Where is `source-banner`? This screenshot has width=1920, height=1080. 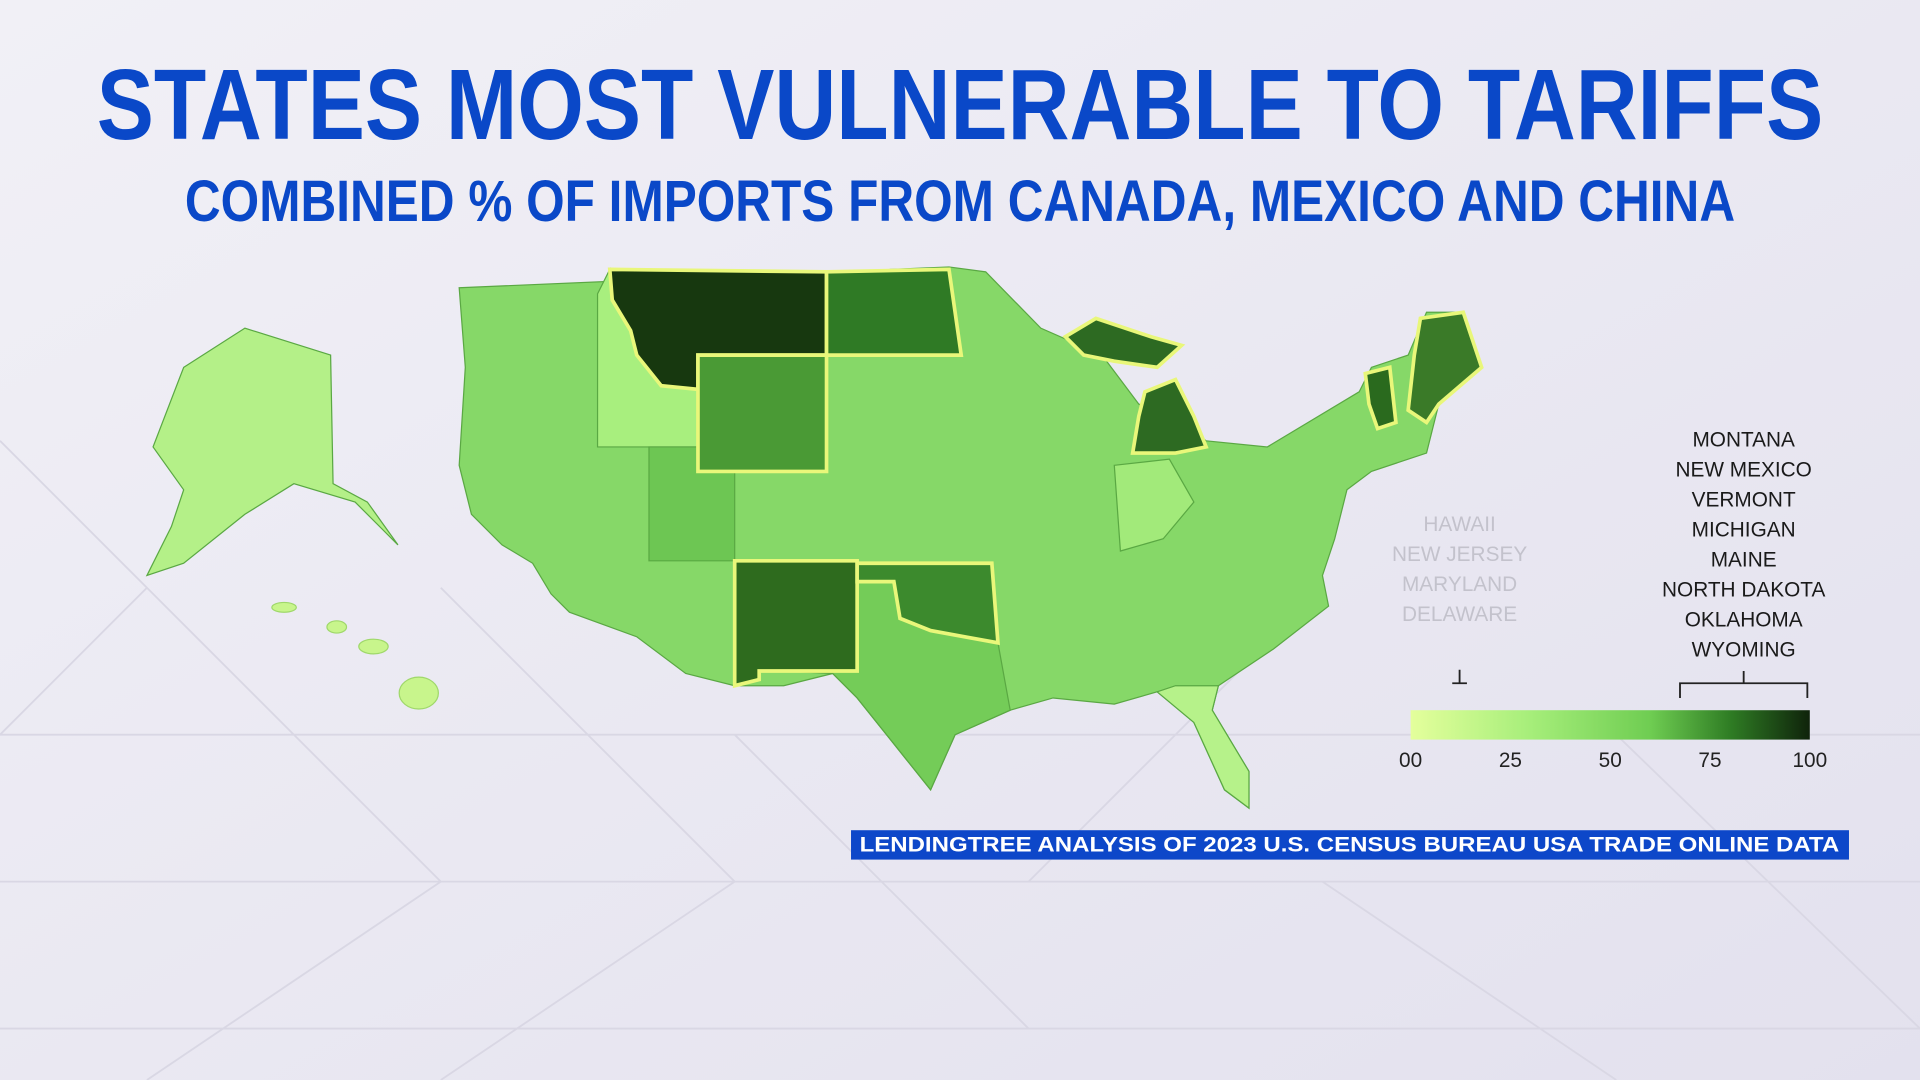 source-banner is located at coordinates (1350, 845).